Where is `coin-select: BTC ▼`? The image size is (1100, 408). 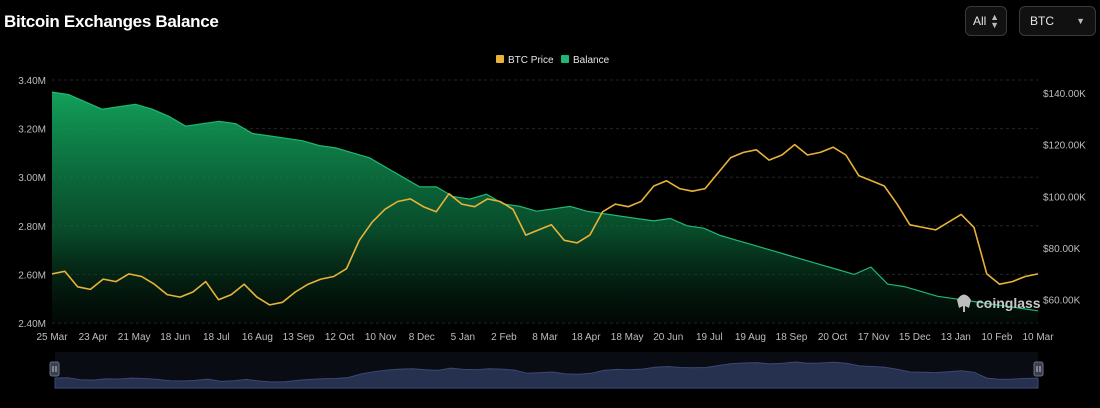 coin-select: BTC ▼ is located at coordinates (1057, 21).